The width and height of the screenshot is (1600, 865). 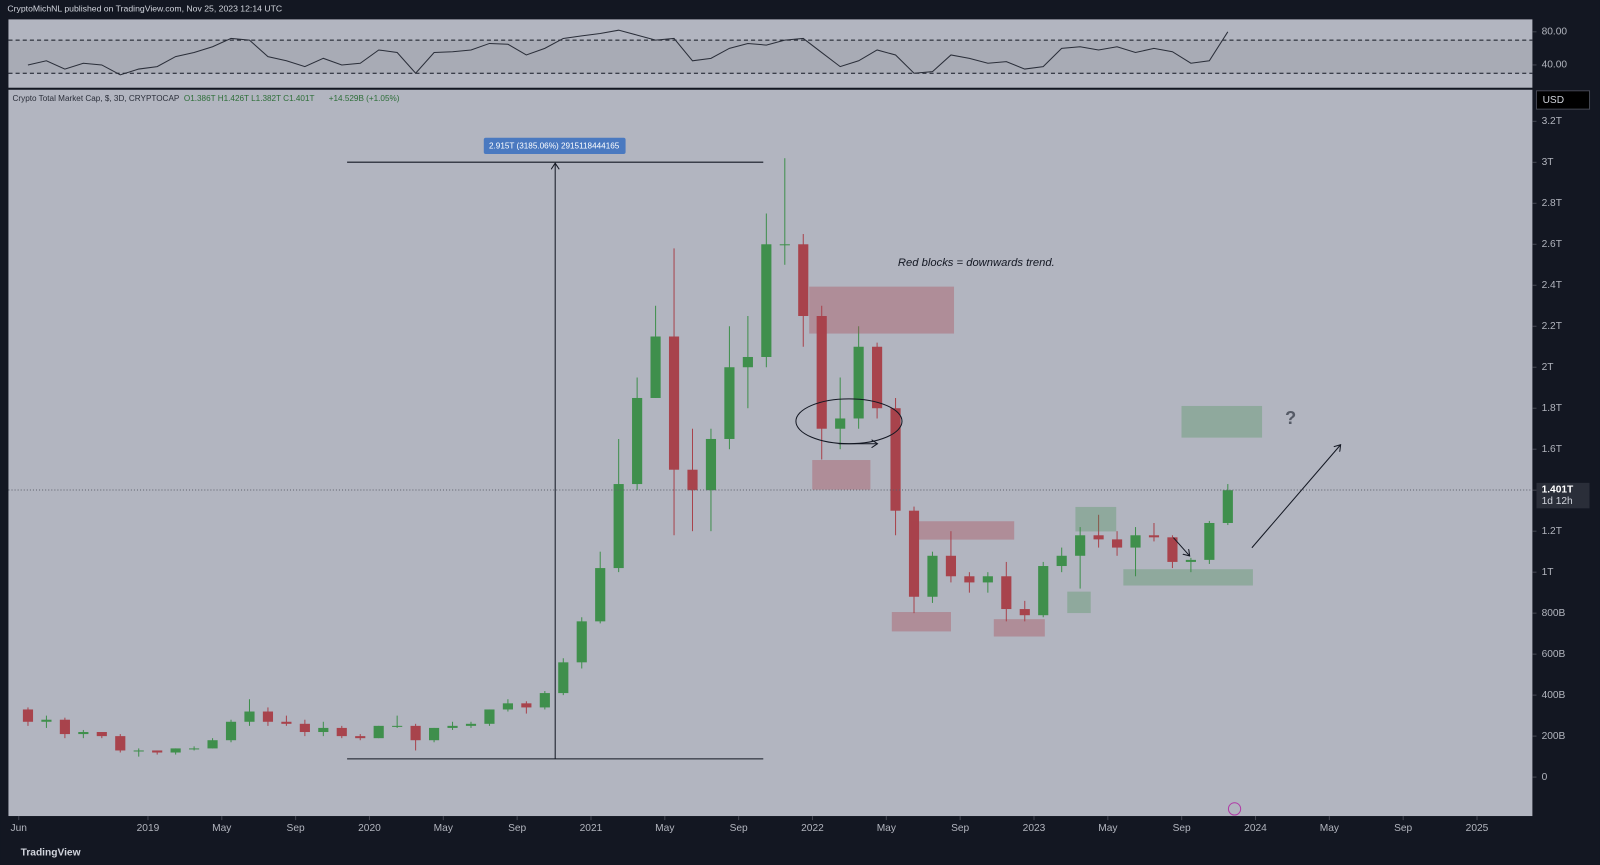 What do you see at coordinates (1554, 100) in the screenshot?
I see `currency: USD` at bounding box center [1554, 100].